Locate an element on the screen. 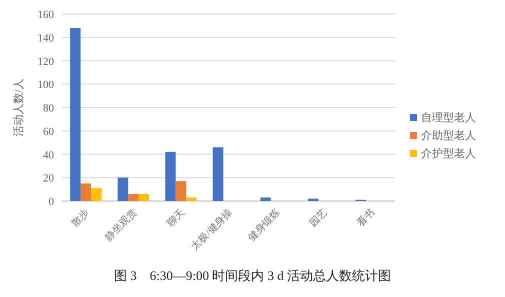 The width and height of the screenshot is (505, 297). x-tick-label: 健身锻炼 is located at coordinates (263, 225).